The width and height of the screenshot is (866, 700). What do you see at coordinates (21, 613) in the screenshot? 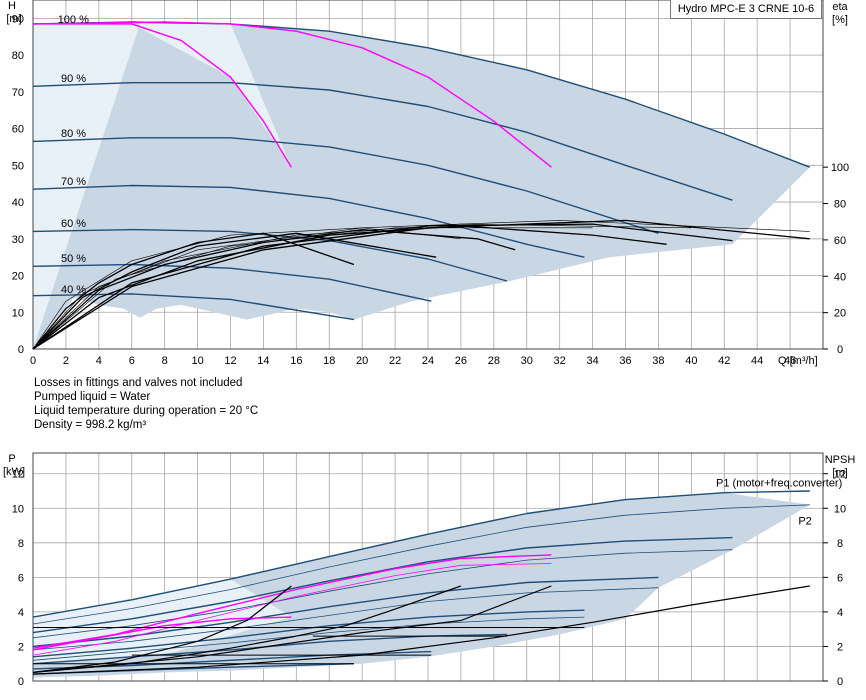
I see `power-ytick-label: 4` at bounding box center [21, 613].